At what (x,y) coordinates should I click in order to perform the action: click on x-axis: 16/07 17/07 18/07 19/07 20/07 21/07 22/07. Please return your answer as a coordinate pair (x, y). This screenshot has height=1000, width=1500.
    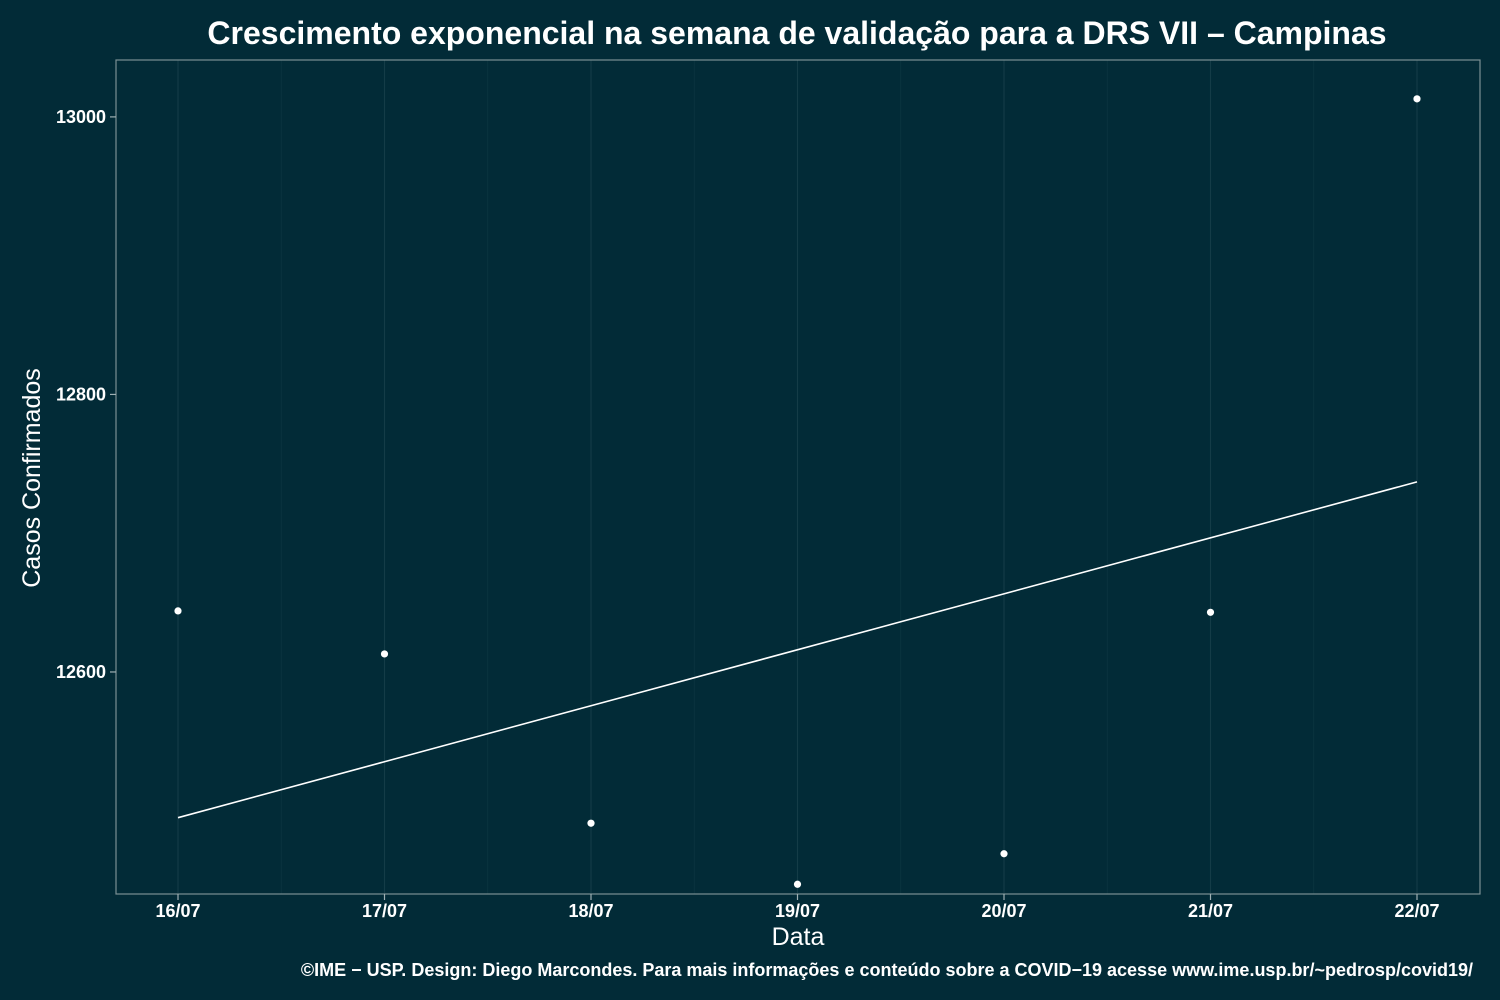
    Looking at the image, I should click on (797, 907).